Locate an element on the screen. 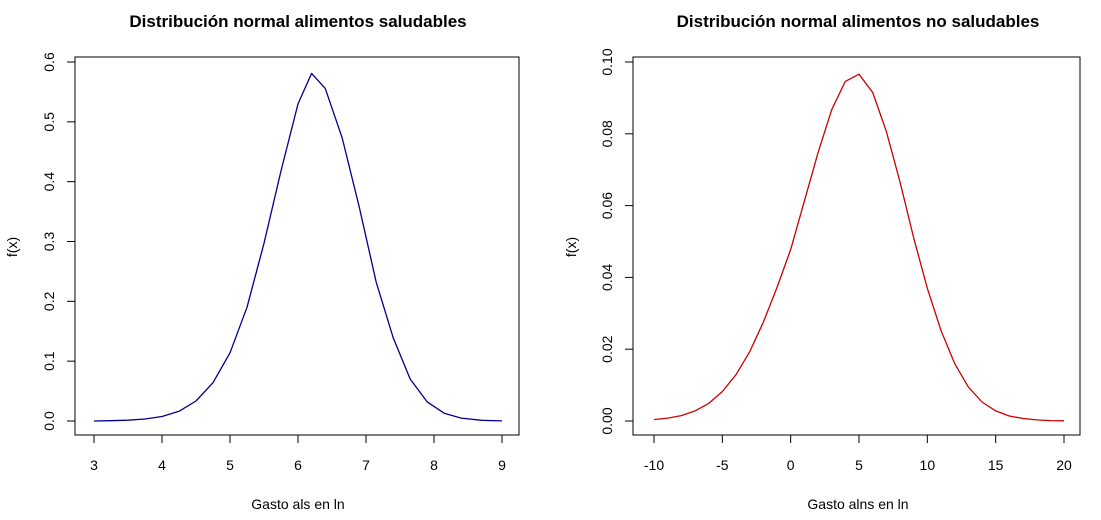  x-tick-label: 20 is located at coordinates (1064, 465).